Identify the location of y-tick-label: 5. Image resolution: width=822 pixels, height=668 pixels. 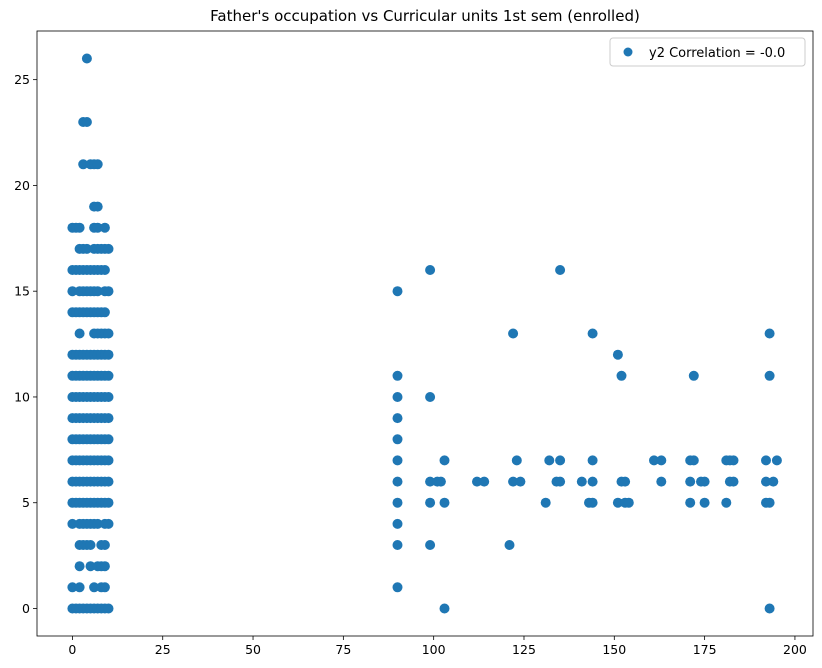
(26, 502).